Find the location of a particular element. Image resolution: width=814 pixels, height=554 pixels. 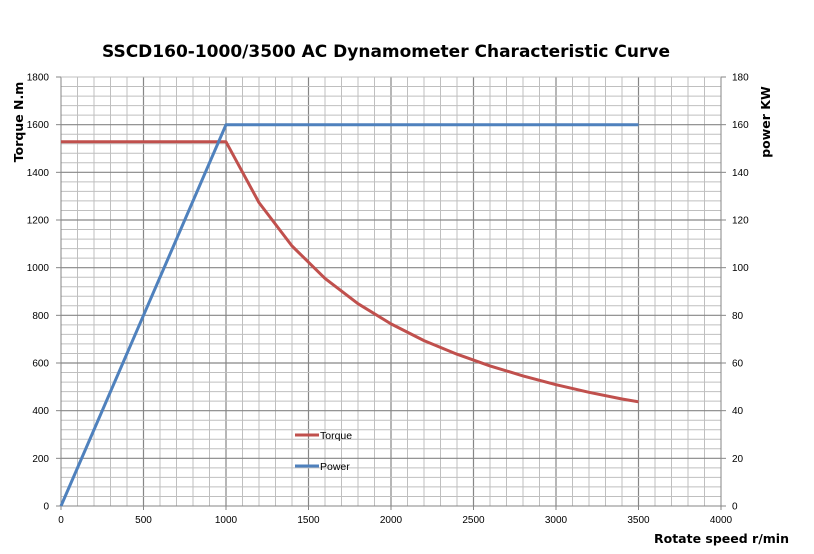

y2-tick-label: 40 is located at coordinates (738, 411).